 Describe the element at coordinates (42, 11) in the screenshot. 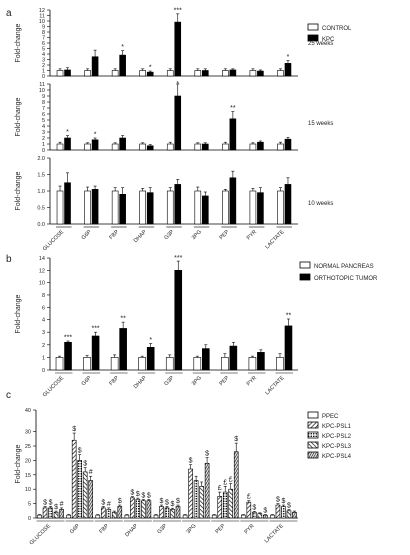

I see `y-tick-label-a25-12: 12` at that location.